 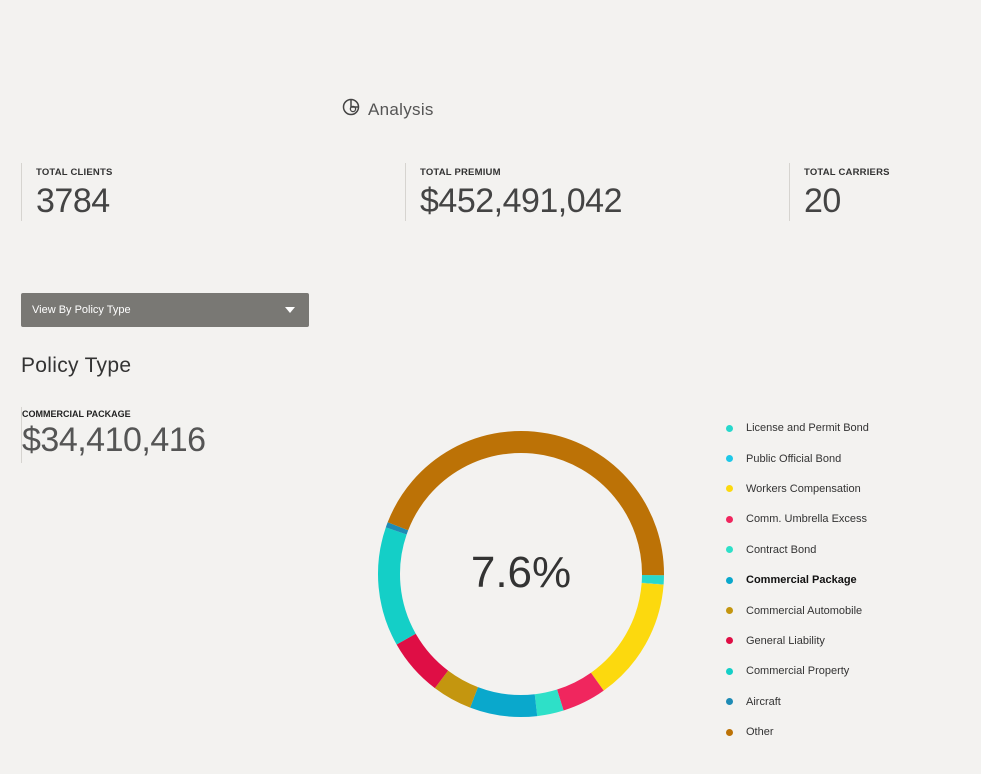 I want to click on donut-slice-other, so click(x=525, y=503).